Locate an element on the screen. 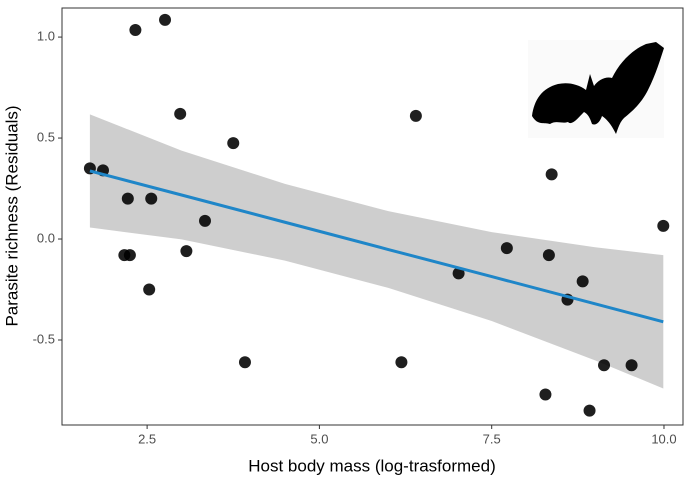 The image size is (694, 480). y-axis-title: Parasite richness (Residuals) is located at coordinates (11, 215).